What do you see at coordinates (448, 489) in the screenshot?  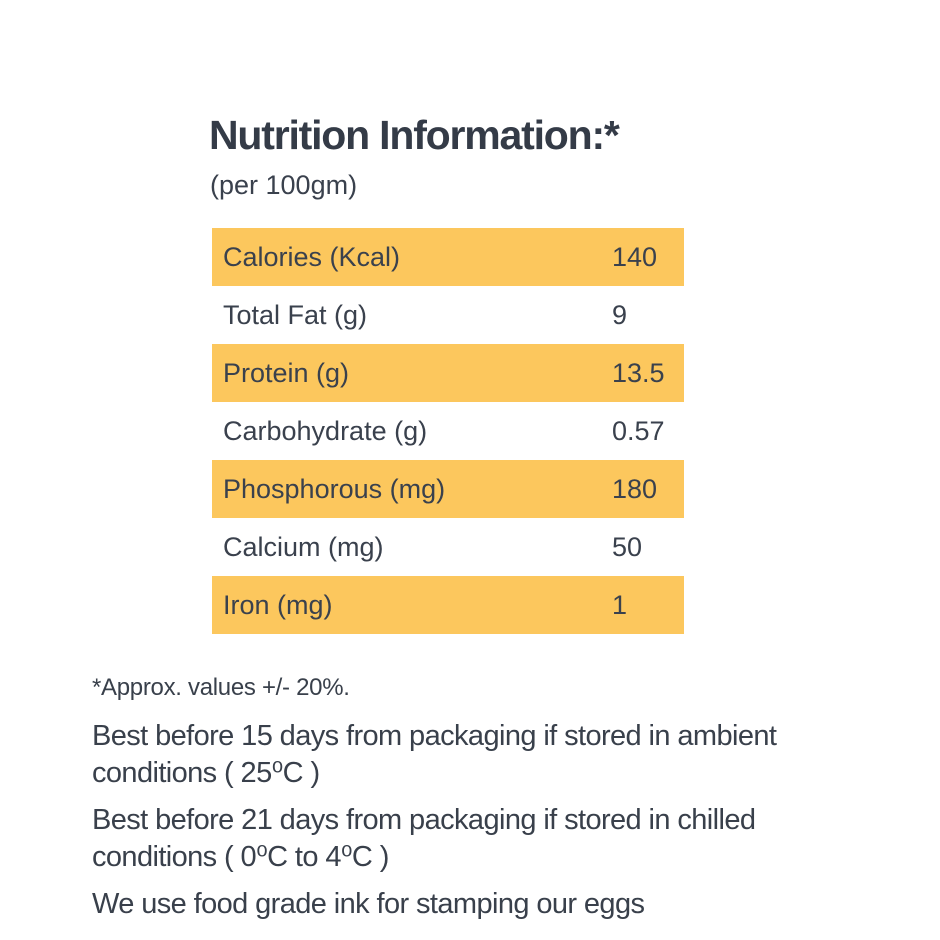 I see `table-row: Phosphorous (mg) 180` at bounding box center [448, 489].